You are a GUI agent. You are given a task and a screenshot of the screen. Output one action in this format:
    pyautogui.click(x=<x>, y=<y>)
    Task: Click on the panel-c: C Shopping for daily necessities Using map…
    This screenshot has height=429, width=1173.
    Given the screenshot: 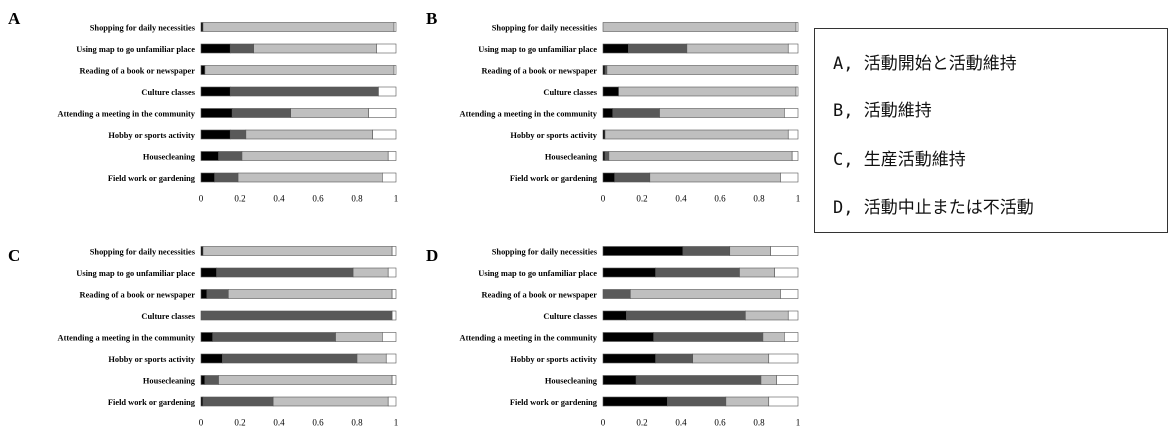 What is the action you would take?
    pyautogui.click(x=203, y=337)
    